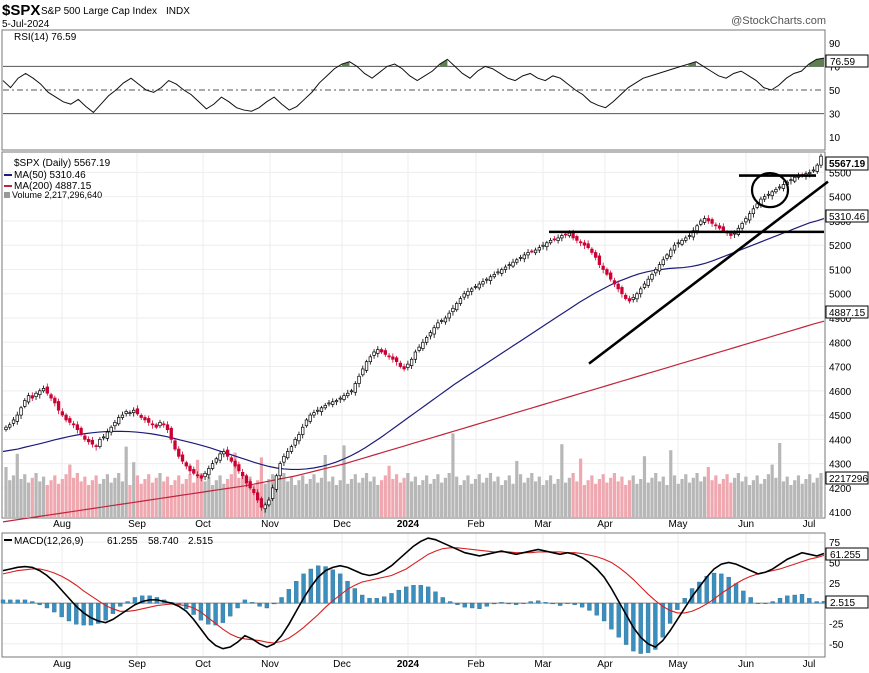  Describe the element at coordinates (778, 21) in the screenshot. I see `watermark: @StockCharts.com` at that location.